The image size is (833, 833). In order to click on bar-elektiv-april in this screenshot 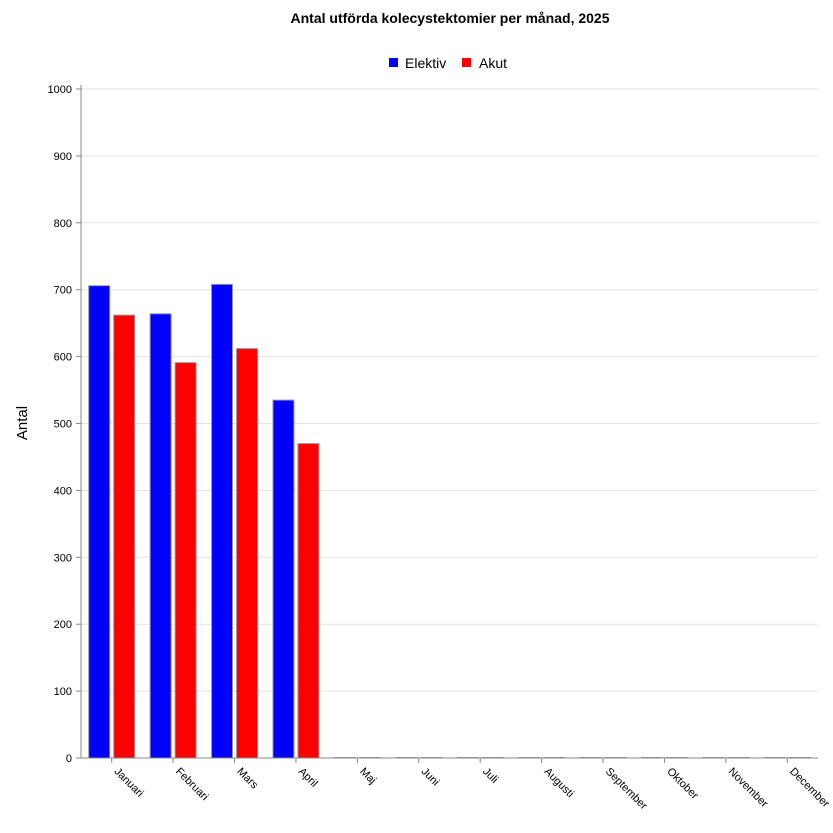, I will do `click(283, 579)`.